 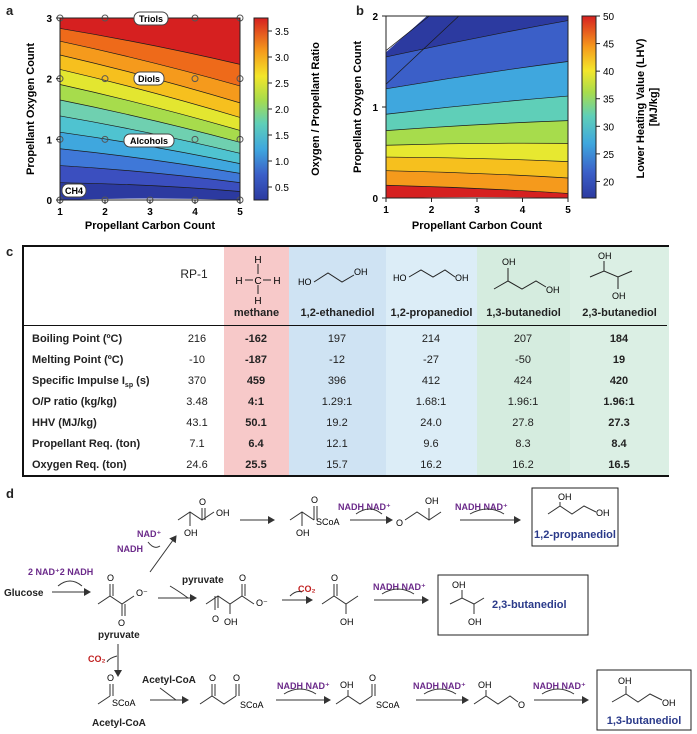 I want to click on cofactor-row3-a: NADH NAD⁺, so click(x=303, y=686).